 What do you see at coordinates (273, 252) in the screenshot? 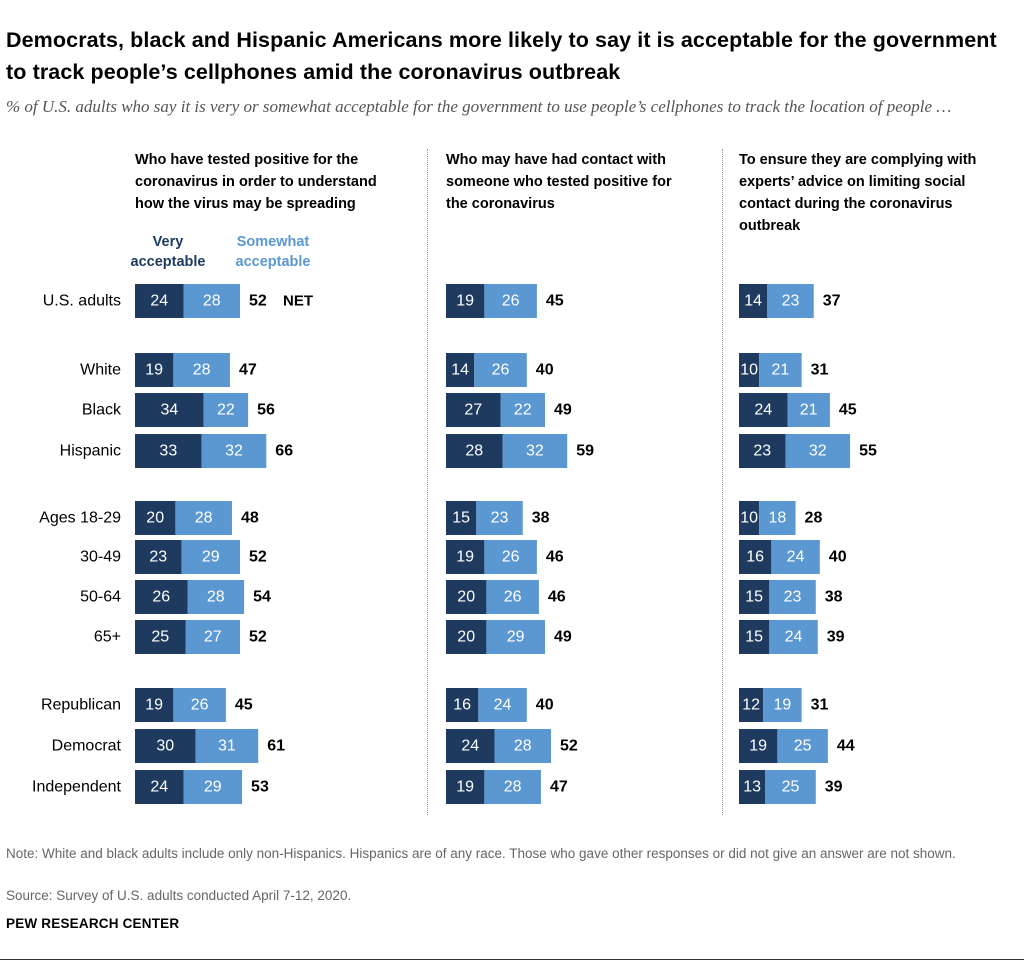
I see `legend-somewhat-acceptable: Somewhat acceptable` at bounding box center [273, 252].